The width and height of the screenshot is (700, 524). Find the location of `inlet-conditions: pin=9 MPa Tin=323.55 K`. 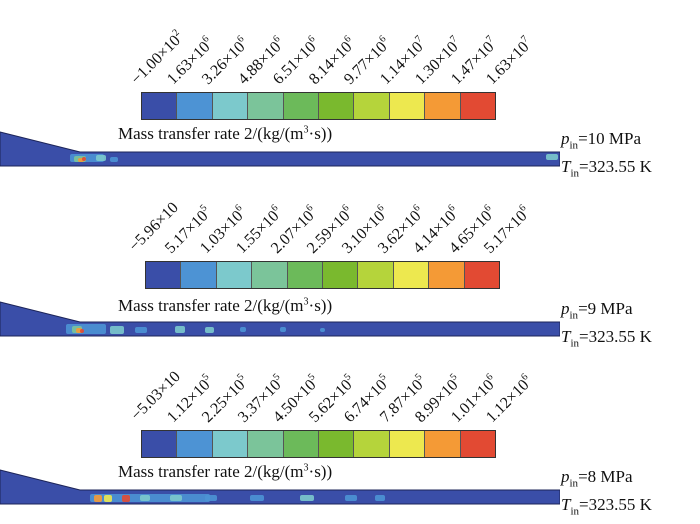

inlet-conditions: pin=9 MPa Tin=323.55 K is located at coordinates (606, 326).